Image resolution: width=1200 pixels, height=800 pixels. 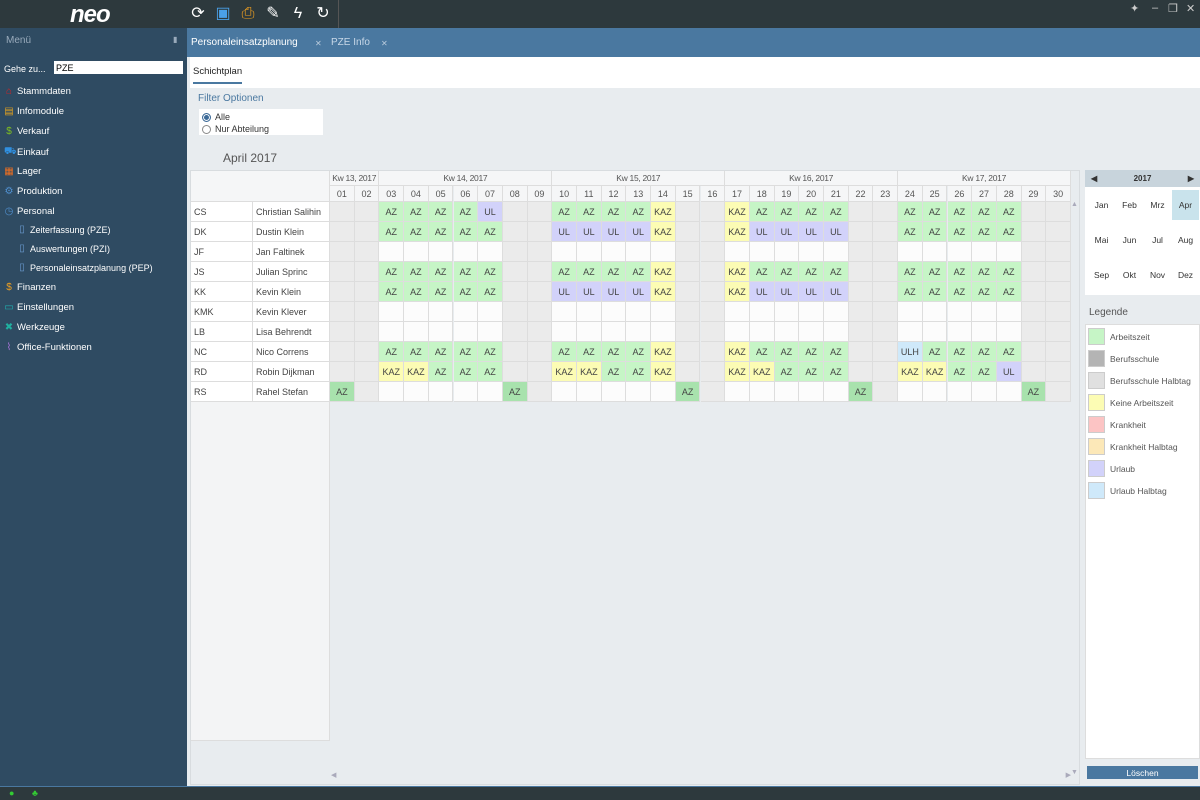 I want to click on next-year-icon: ▶, so click(x=1190, y=178).